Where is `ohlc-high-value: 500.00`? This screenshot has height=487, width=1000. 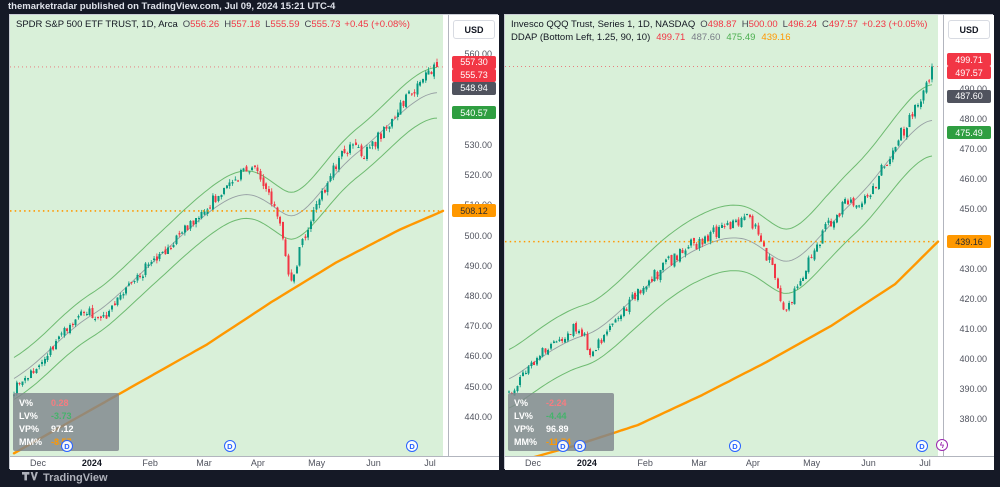
ohlc-high-value: 500.00 is located at coordinates (763, 24).